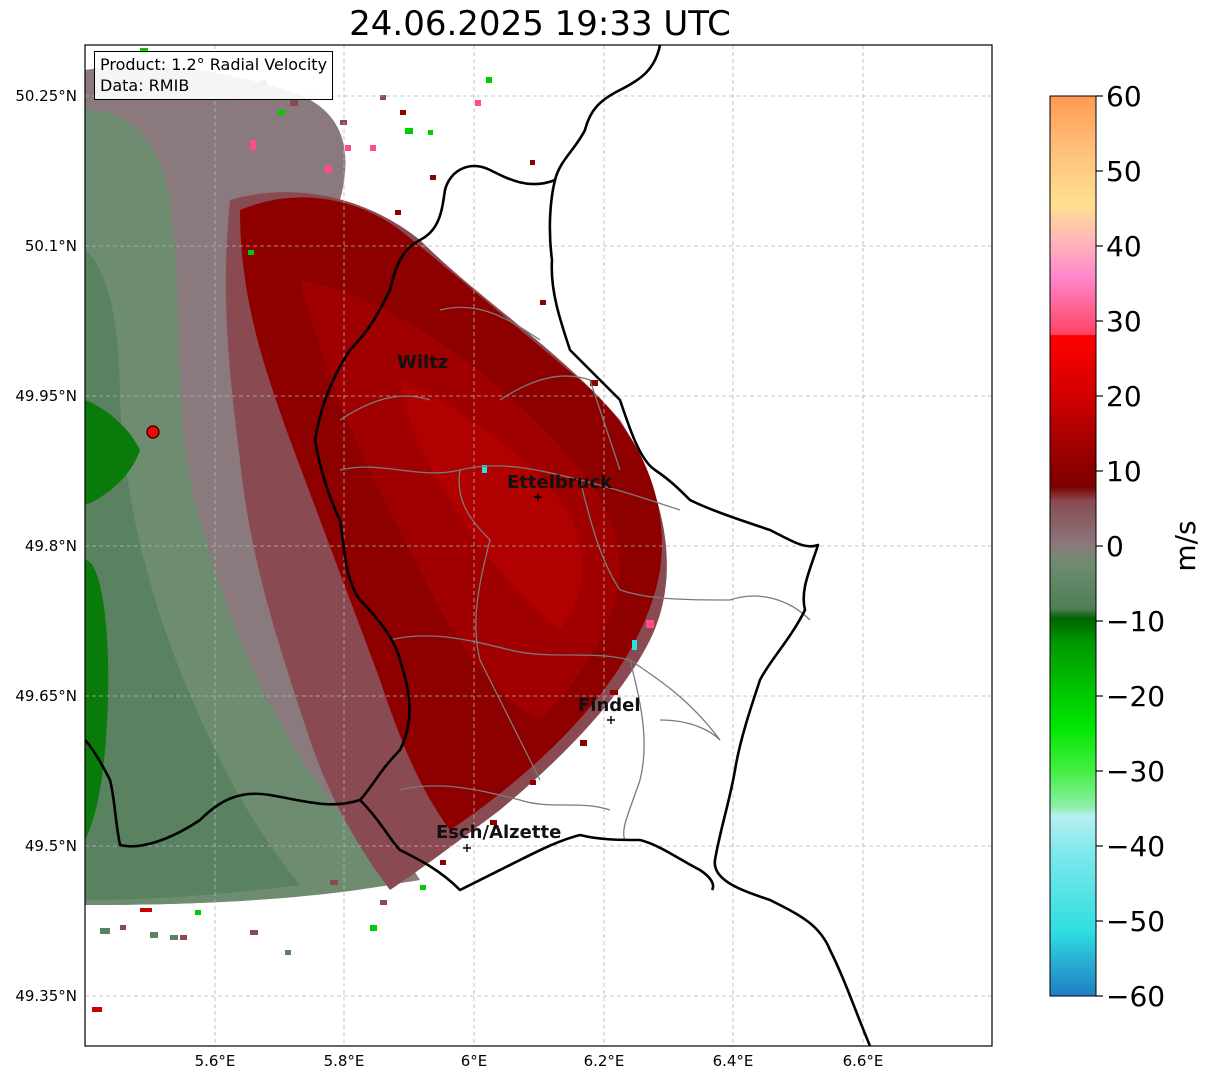  What do you see at coordinates (215, 1061) in the screenshot?
I see `lon-tick-label: 5.6°E` at bounding box center [215, 1061].